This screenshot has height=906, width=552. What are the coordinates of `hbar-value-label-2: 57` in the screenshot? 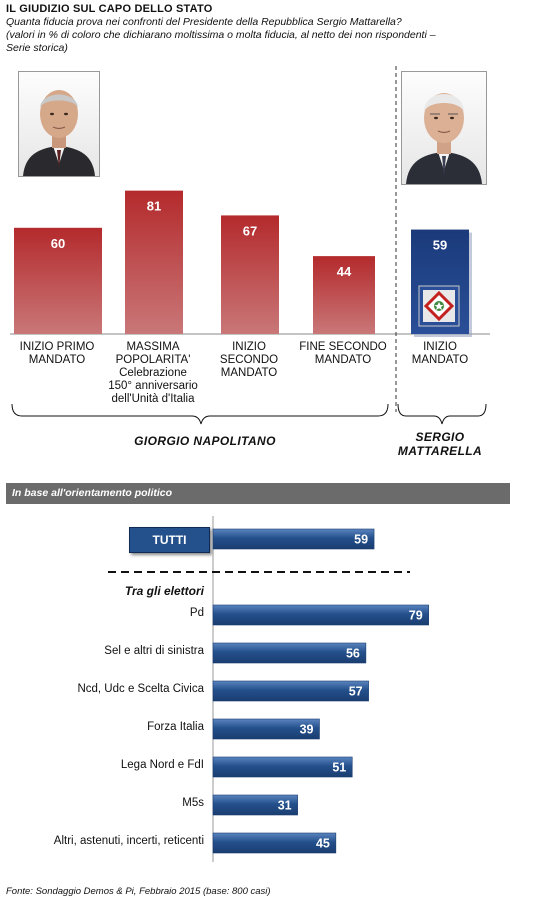 It's located at (356, 692).